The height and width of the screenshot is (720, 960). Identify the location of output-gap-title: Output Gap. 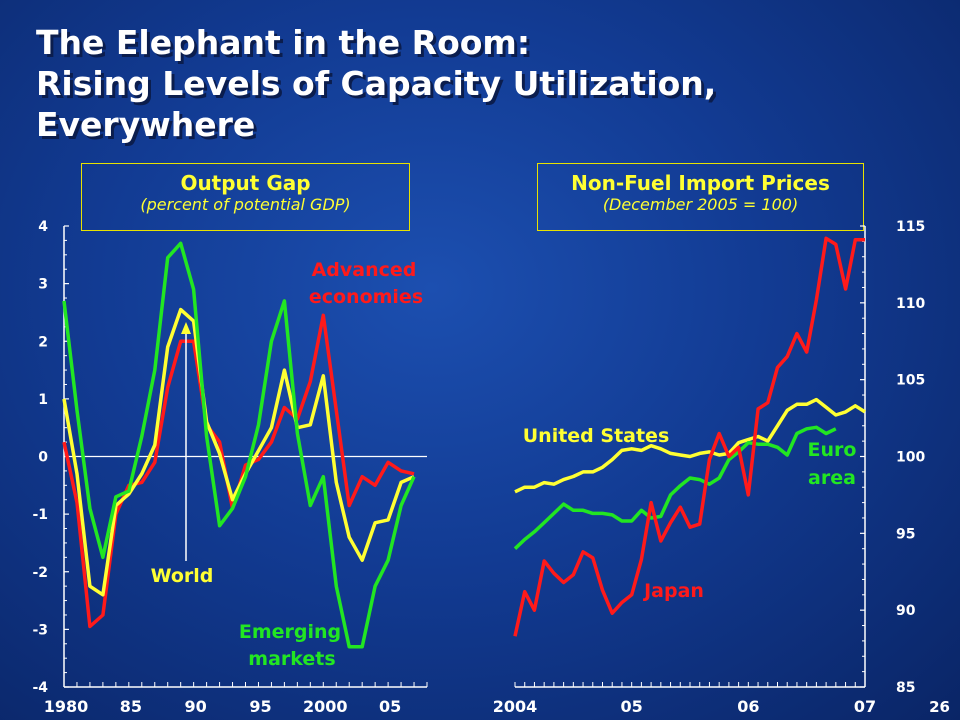
(245, 183).